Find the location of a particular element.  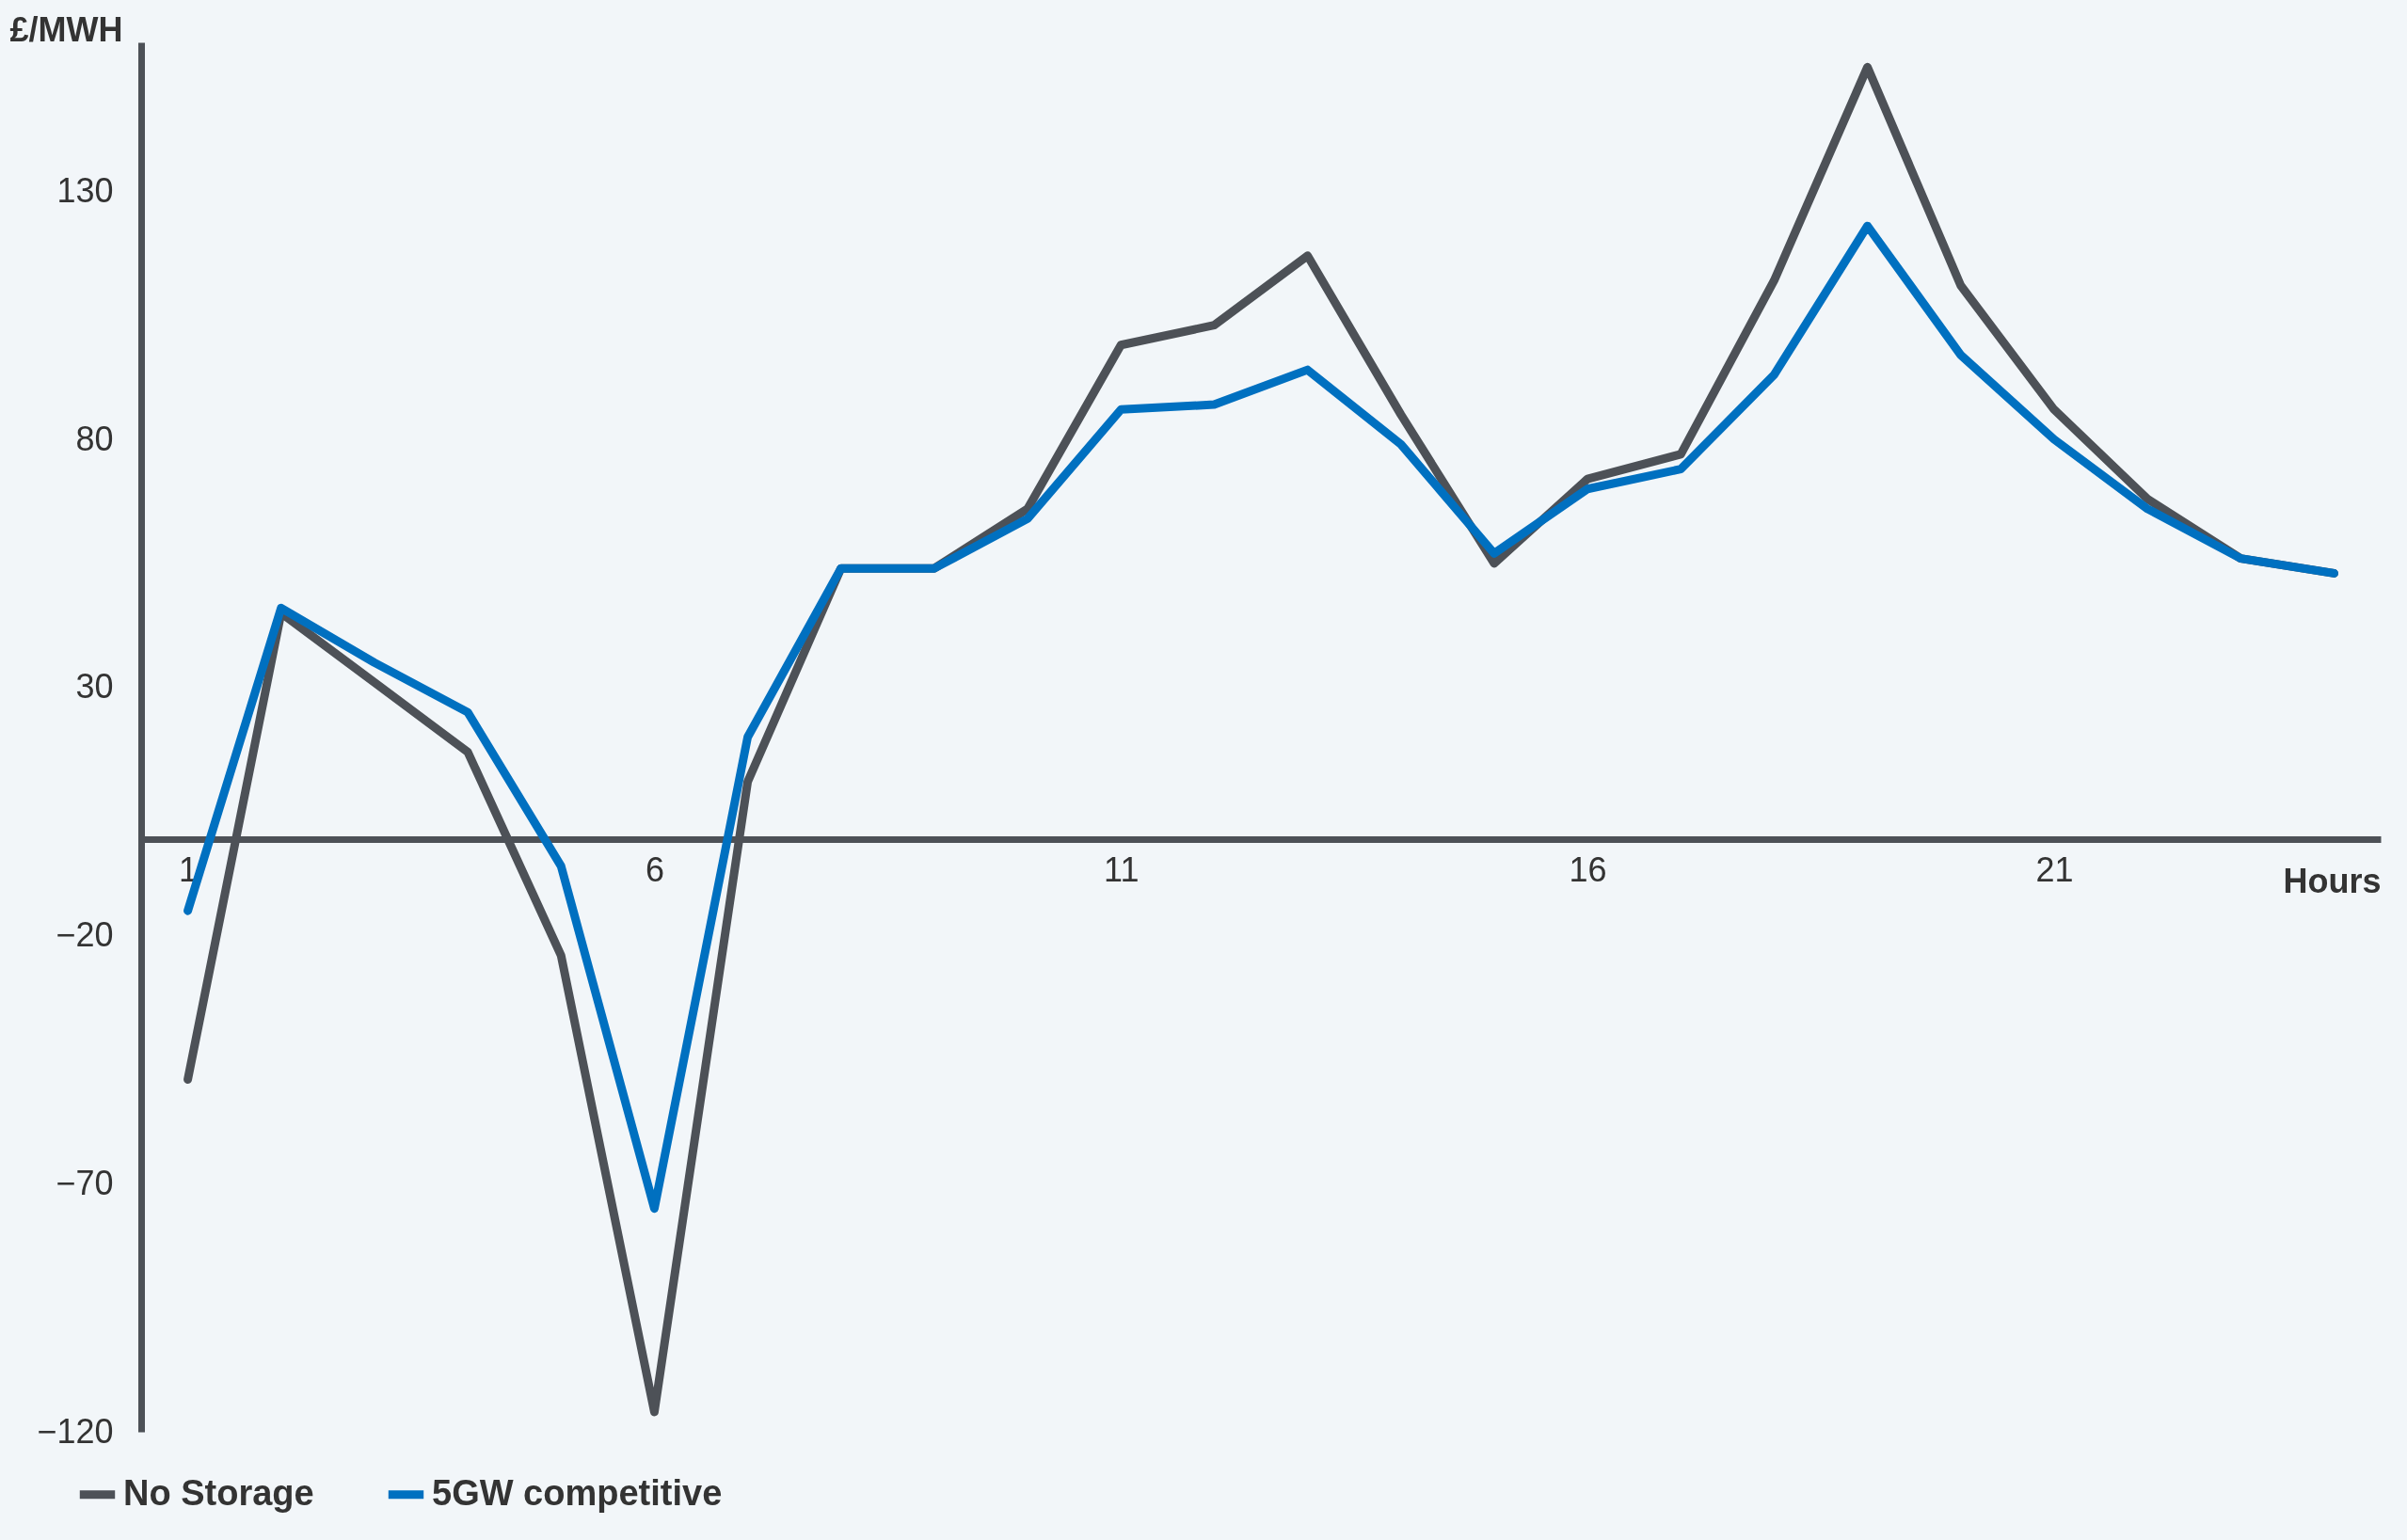

y-tick-label: 30 is located at coordinates (94, 686).